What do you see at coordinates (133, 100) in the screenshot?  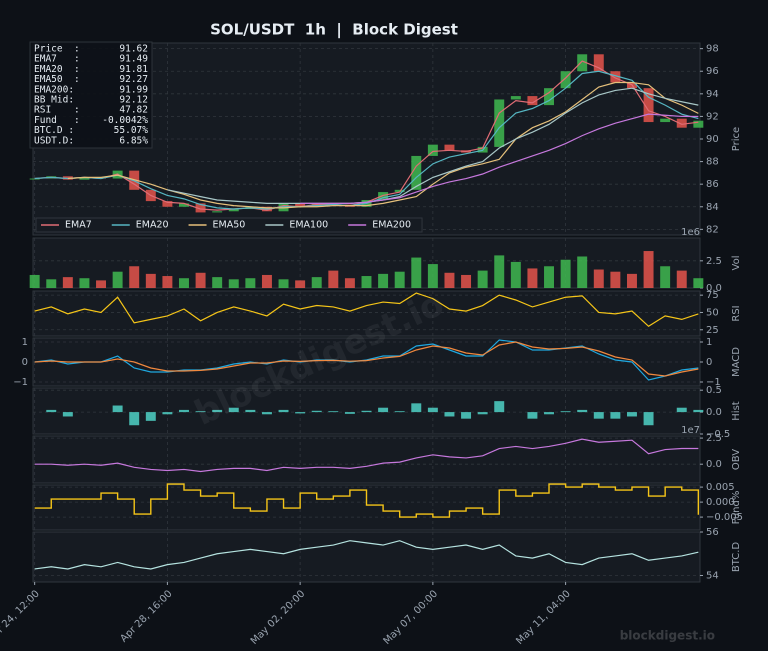 I see `info-value: 92.12` at bounding box center [133, 100].